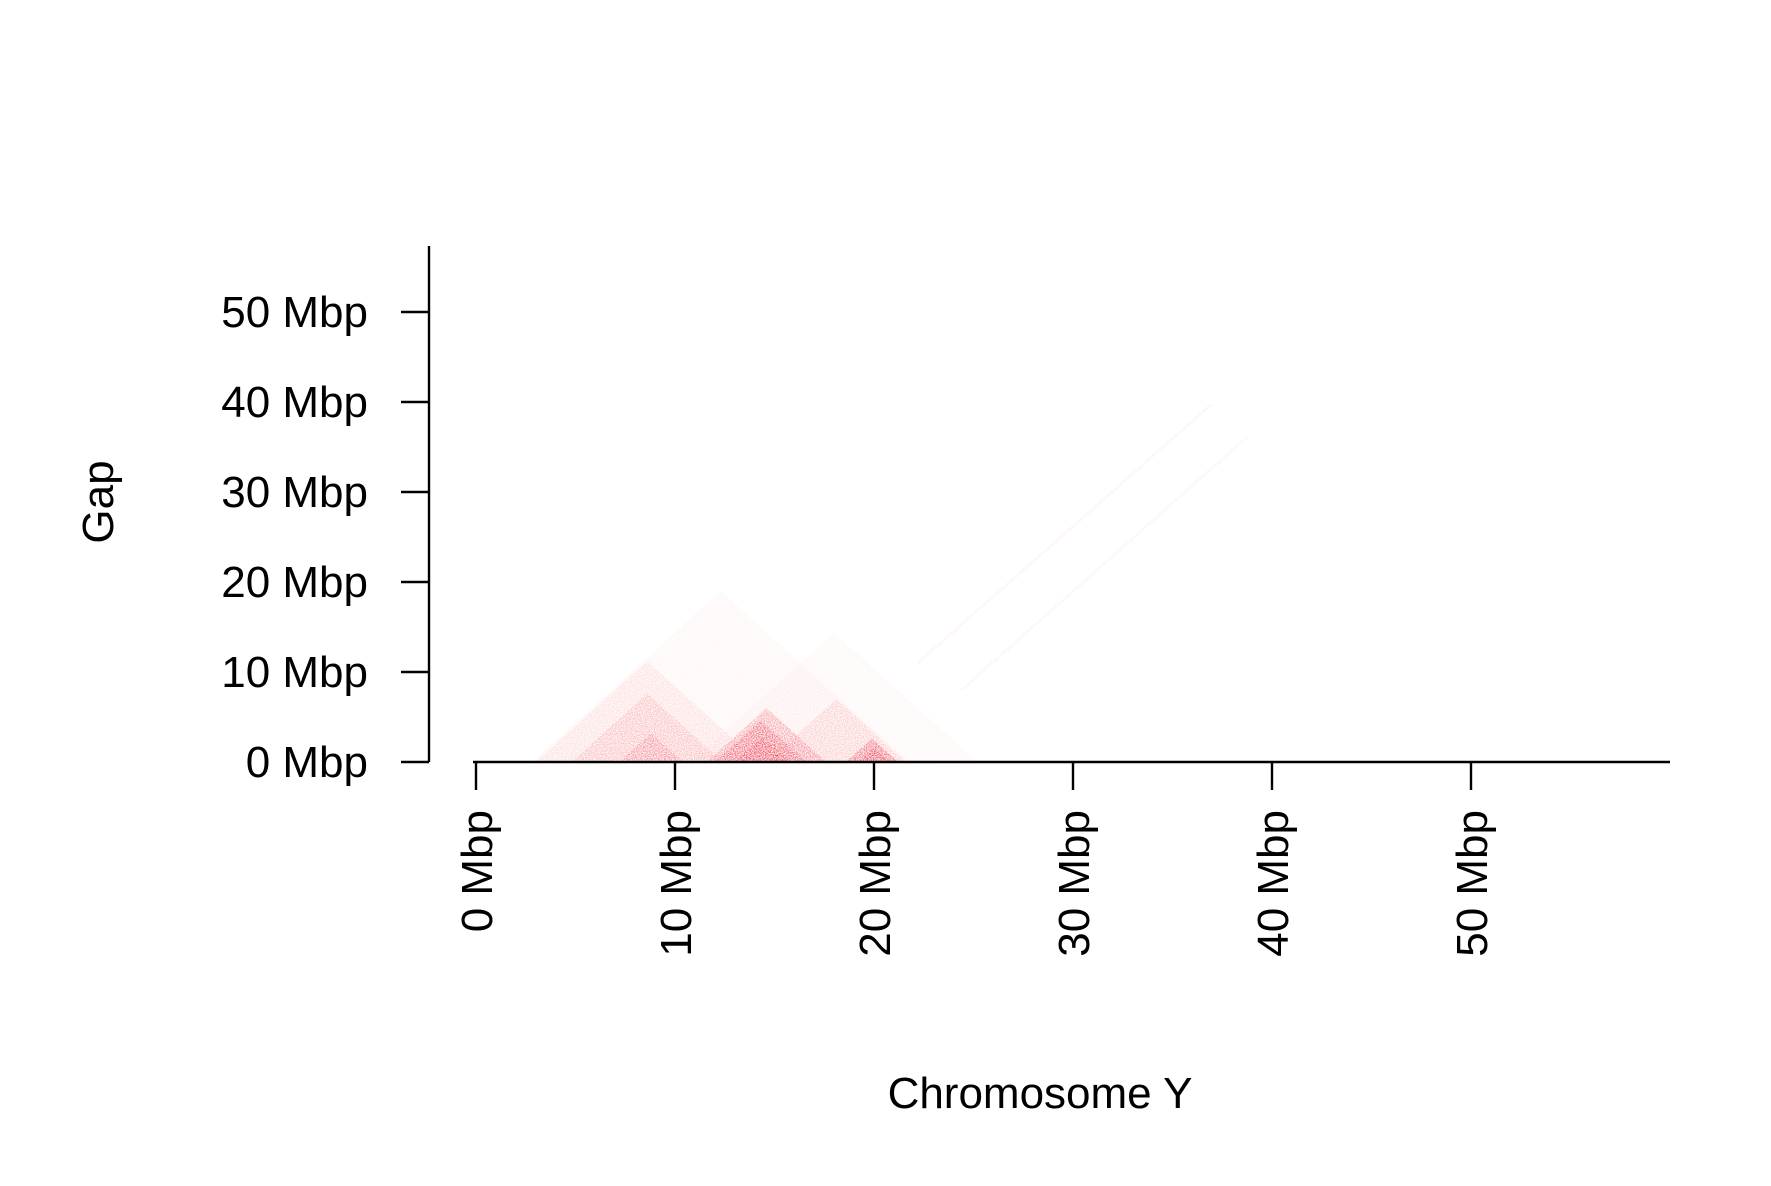 Image resolution: width=1771 pixels, height=1186 pixels. Describe the element at coordinates (98, 501) in the screenshot. I see `y-axis-label: Gap` at that location.